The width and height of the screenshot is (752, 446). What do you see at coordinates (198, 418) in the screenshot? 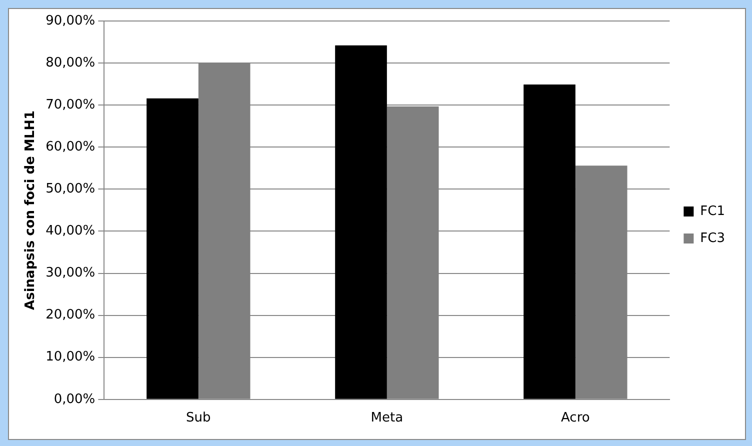
I see `x-tick-label: Sub` at bounding box center [198, 418].